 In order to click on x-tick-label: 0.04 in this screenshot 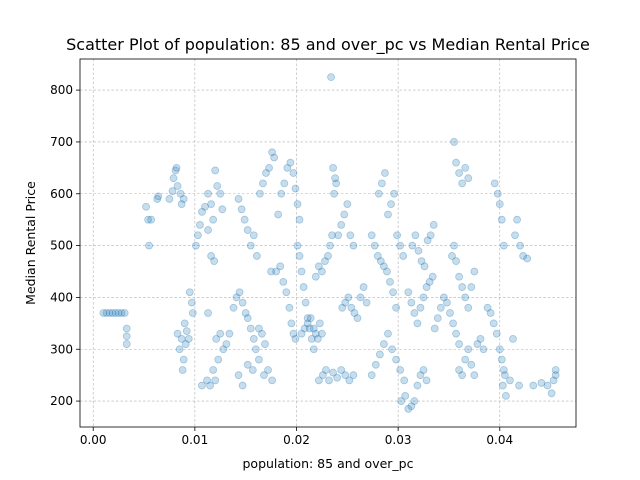, I will do `click(499, 440)`.